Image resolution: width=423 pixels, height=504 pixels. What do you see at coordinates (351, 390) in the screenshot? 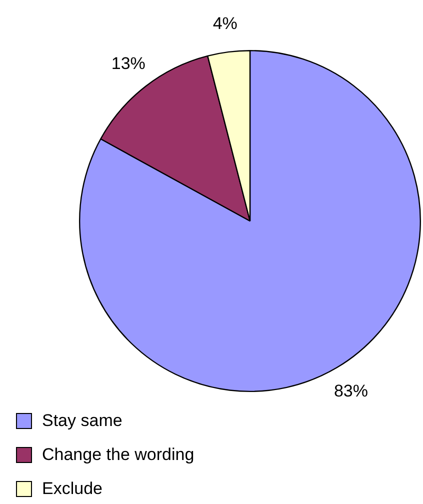
I see `data-label: 83%` at bounding box center [351, 390].